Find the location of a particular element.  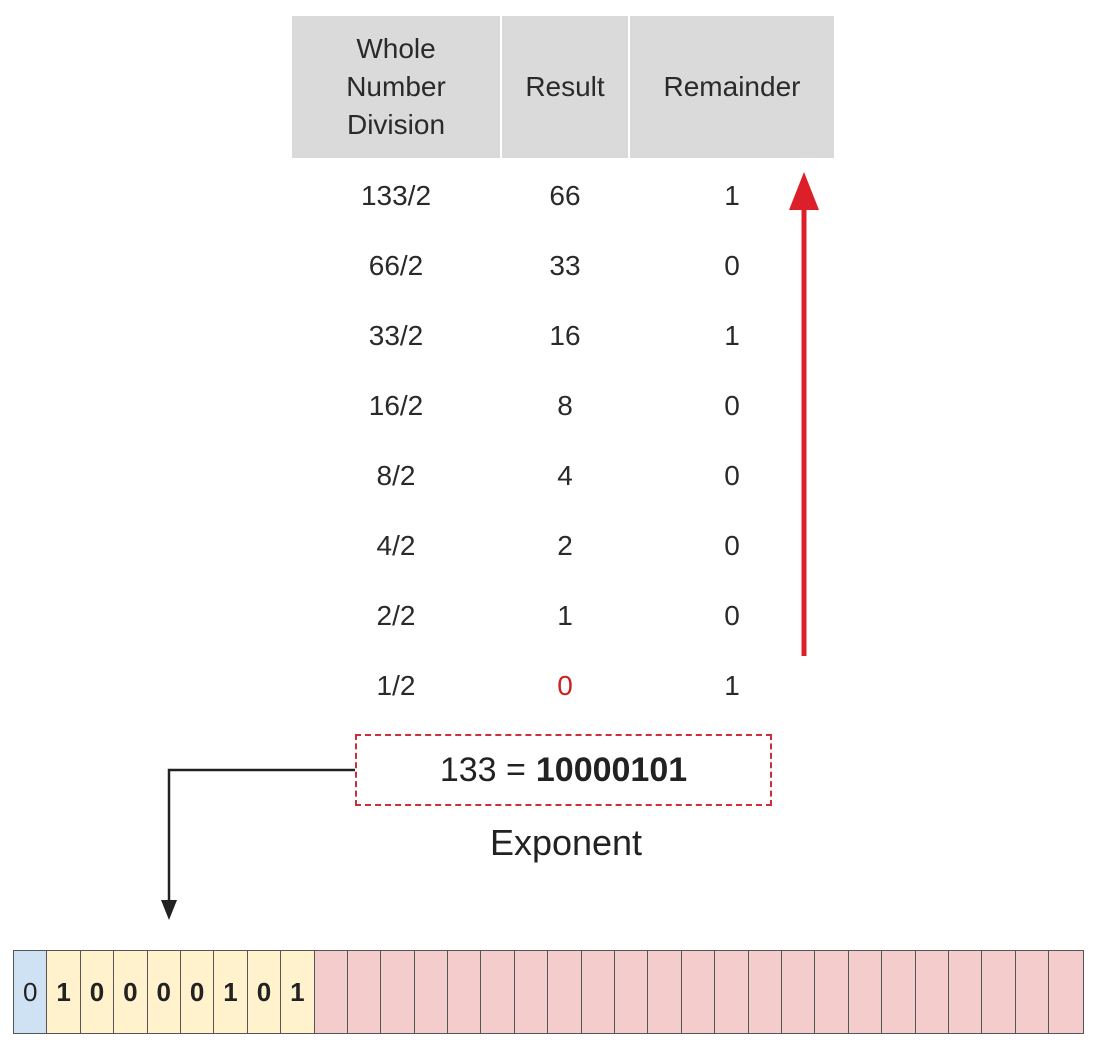

row-division: 1/2 is located at coordinates (396, 685).